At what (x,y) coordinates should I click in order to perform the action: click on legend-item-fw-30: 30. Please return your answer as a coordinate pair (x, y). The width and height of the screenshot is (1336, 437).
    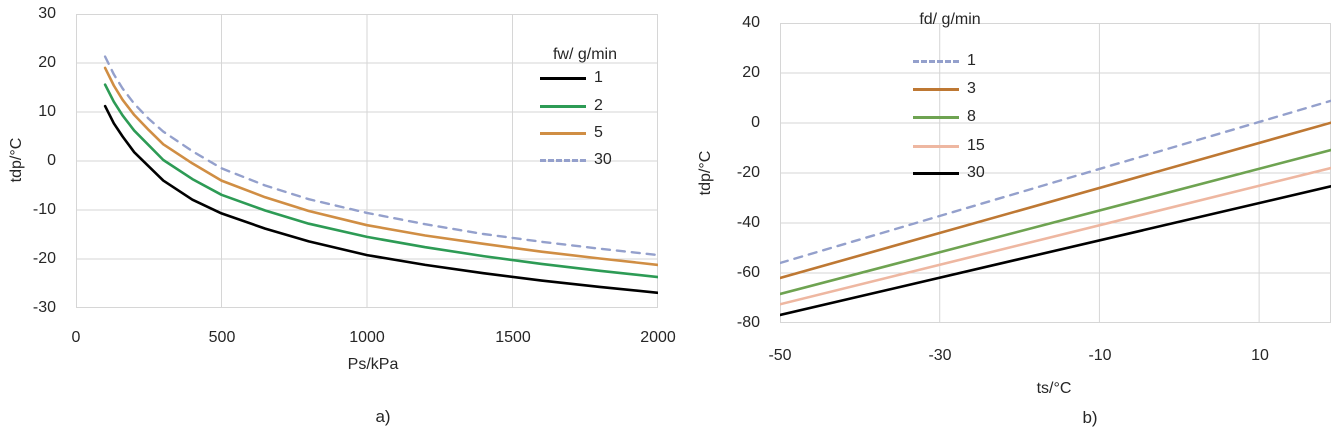
    Looking at the image, I should click on (576, 160).